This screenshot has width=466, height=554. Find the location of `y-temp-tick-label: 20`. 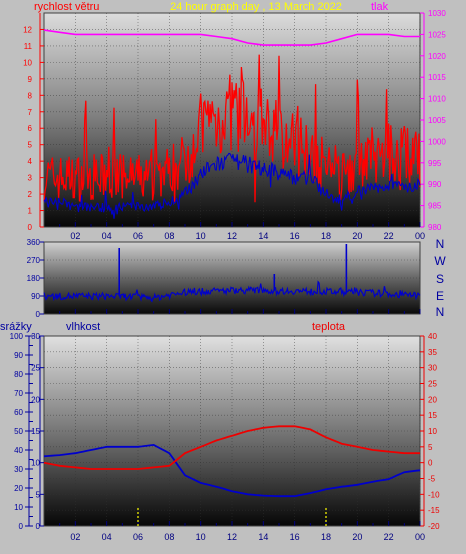

y-temp-tick-label: 20 is located at coordinates (432, 399).